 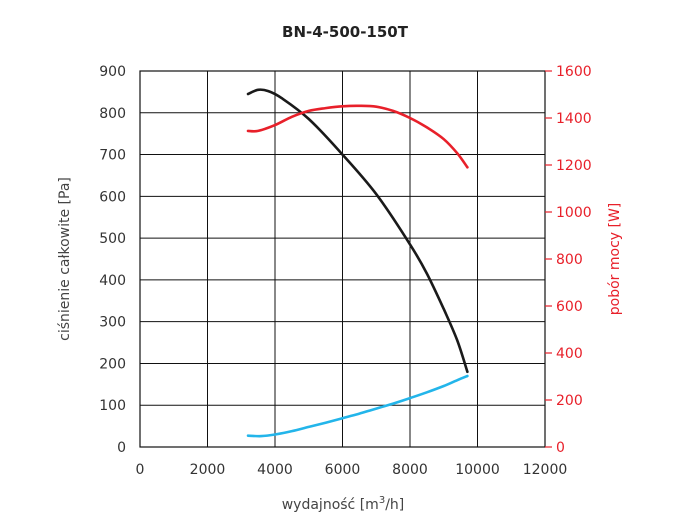 What do you see at coordinates (112, 260) in the screenshot?
I see `y-tick-labels: 0 100 200 300 400 500 600 700 800 900` at bounding box center [112, 260].